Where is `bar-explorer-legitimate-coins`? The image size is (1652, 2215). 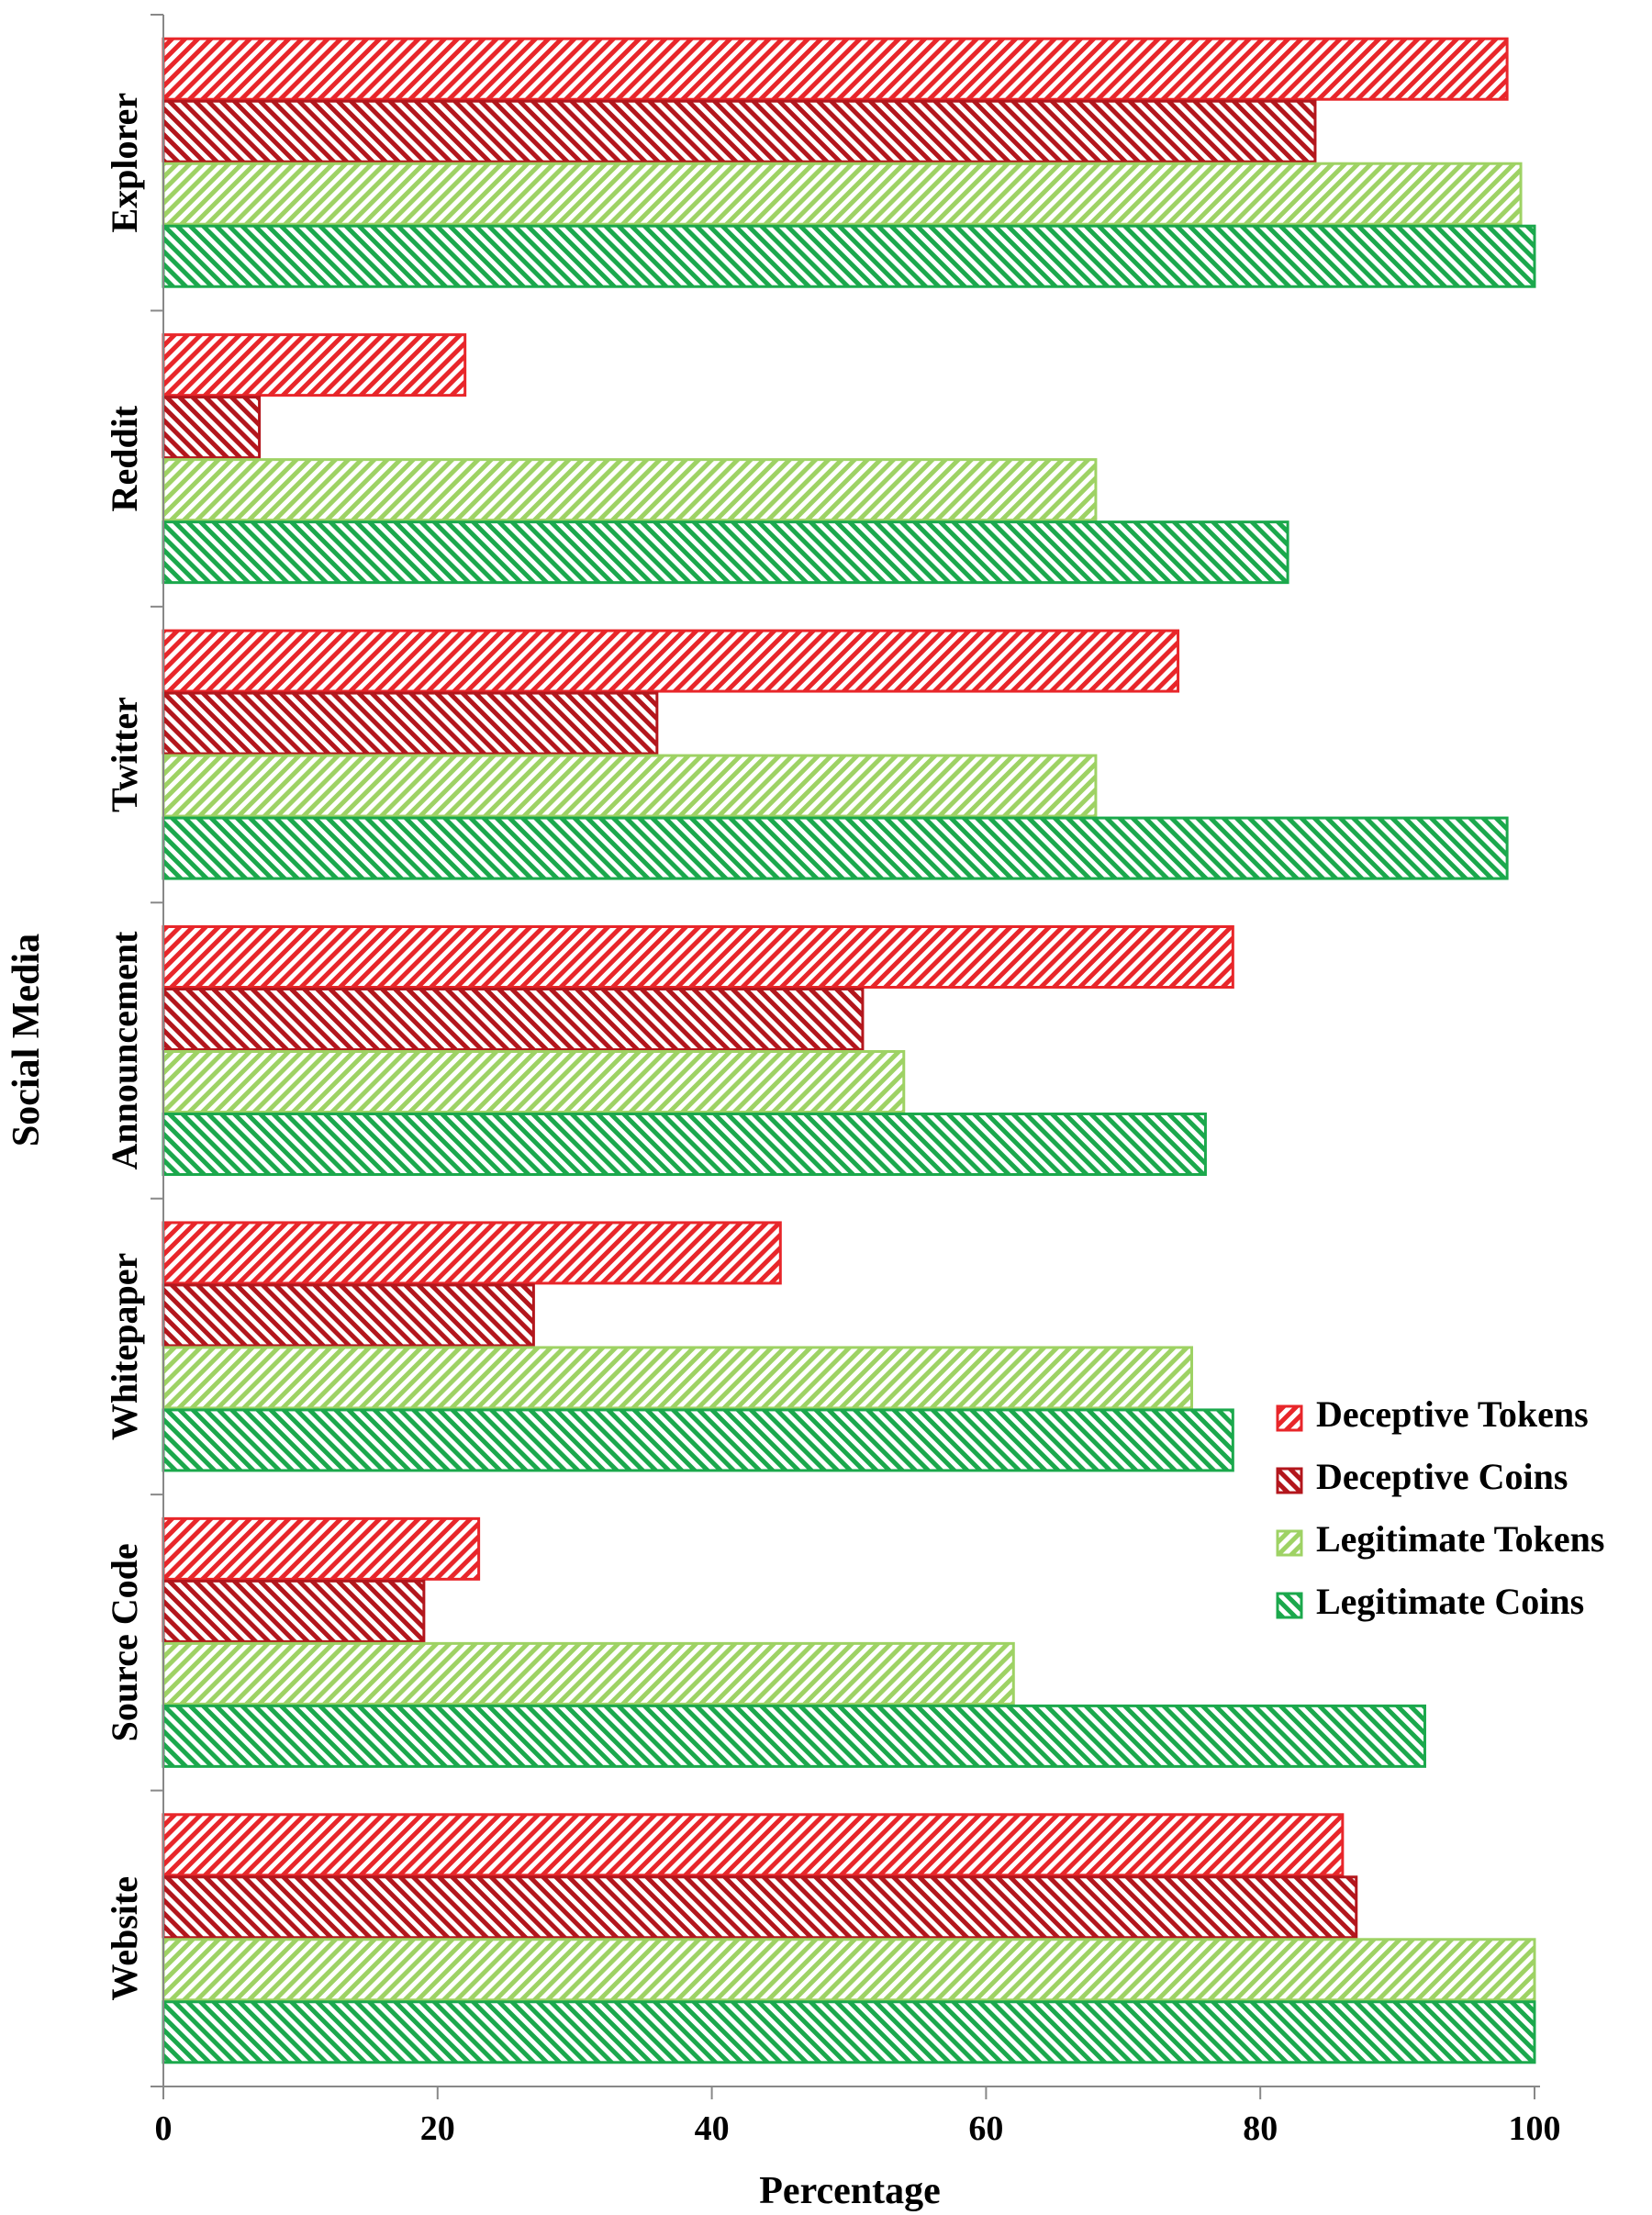
bar-explorer-legitimate-coins is located at coordinates (849, 256).